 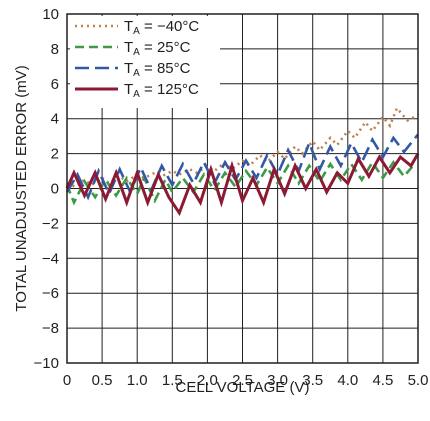 I want to click on legend-label-3: TA = 85°C, so click(x=157, y=69).